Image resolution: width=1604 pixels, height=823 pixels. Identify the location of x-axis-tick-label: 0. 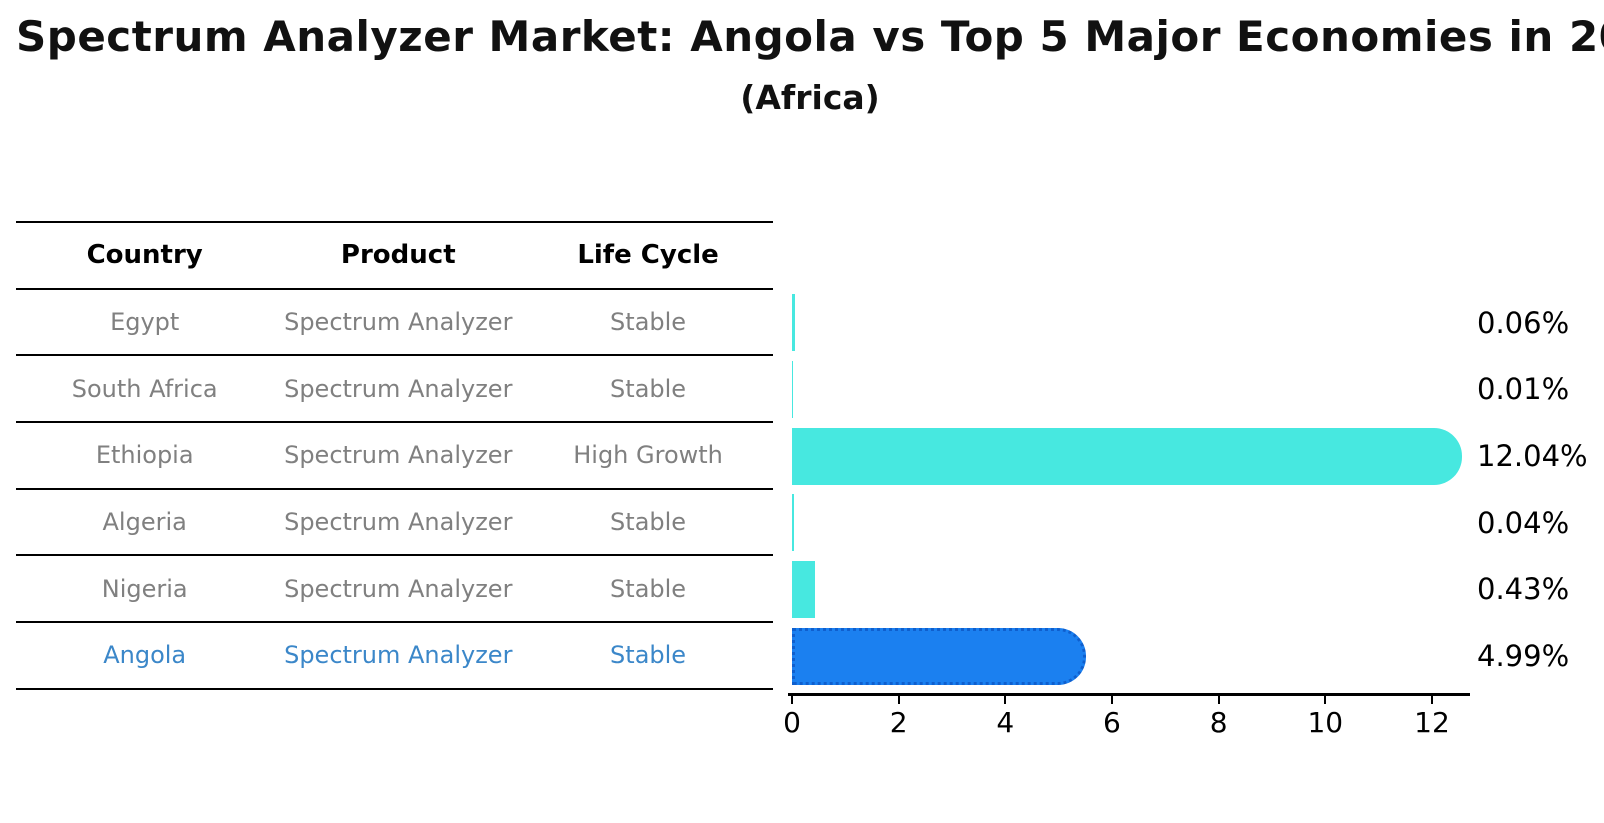
(792, 722).